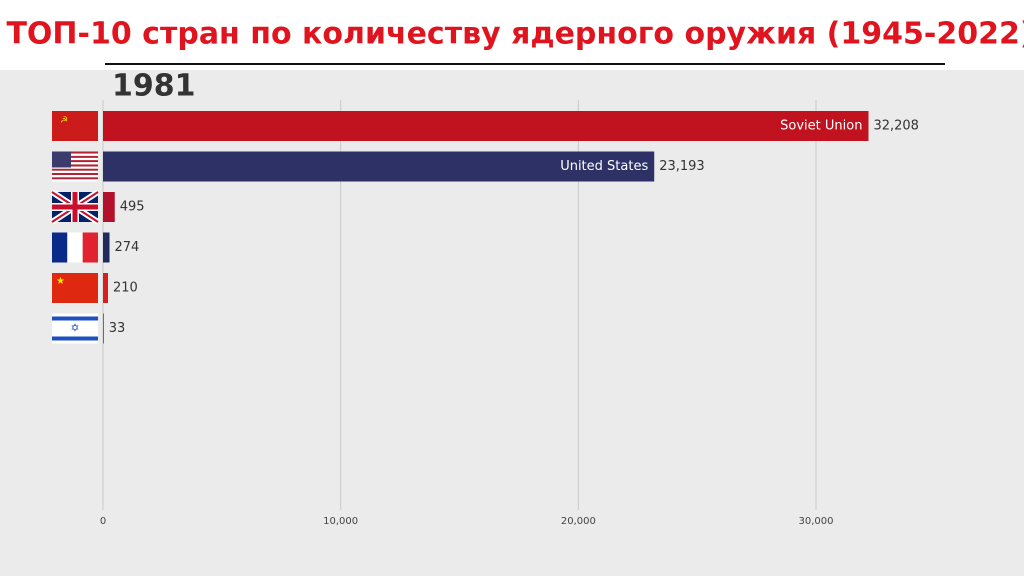 The height and width of the screenshot is (576, 1024). Describe the element at coordinates (75, 227) in the screenshot. I see `flags: ☭ ★ ✡` at that location.